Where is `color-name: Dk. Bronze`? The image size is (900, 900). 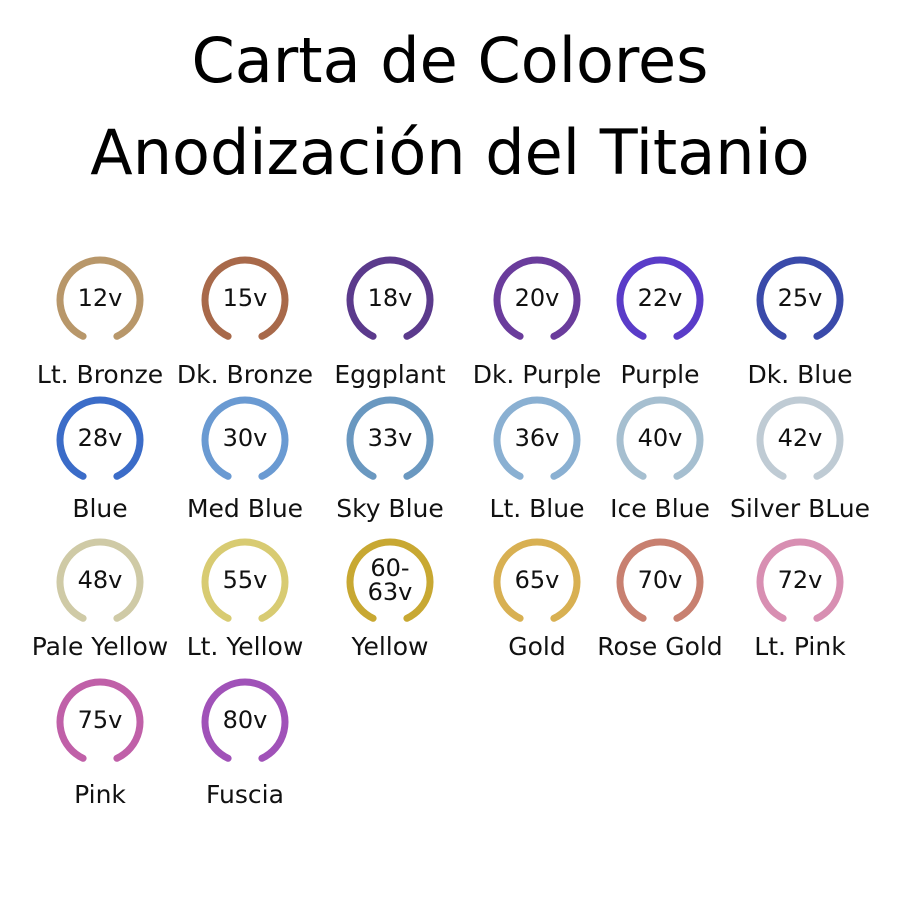 color-name: Dk. Bronze is located at coordinates (245, 374).